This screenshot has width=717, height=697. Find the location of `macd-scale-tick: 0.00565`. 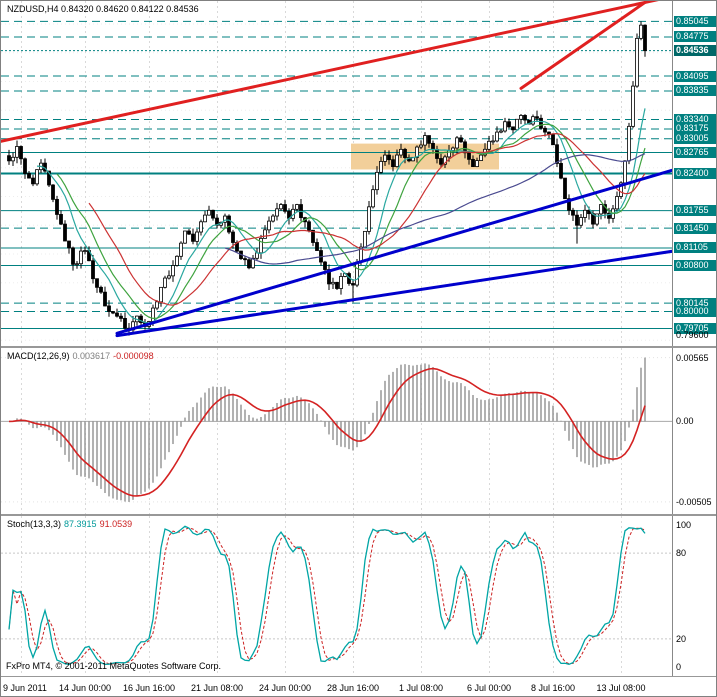

macd-scale-tick: 0.00565 is located at coordinates (692, 357).